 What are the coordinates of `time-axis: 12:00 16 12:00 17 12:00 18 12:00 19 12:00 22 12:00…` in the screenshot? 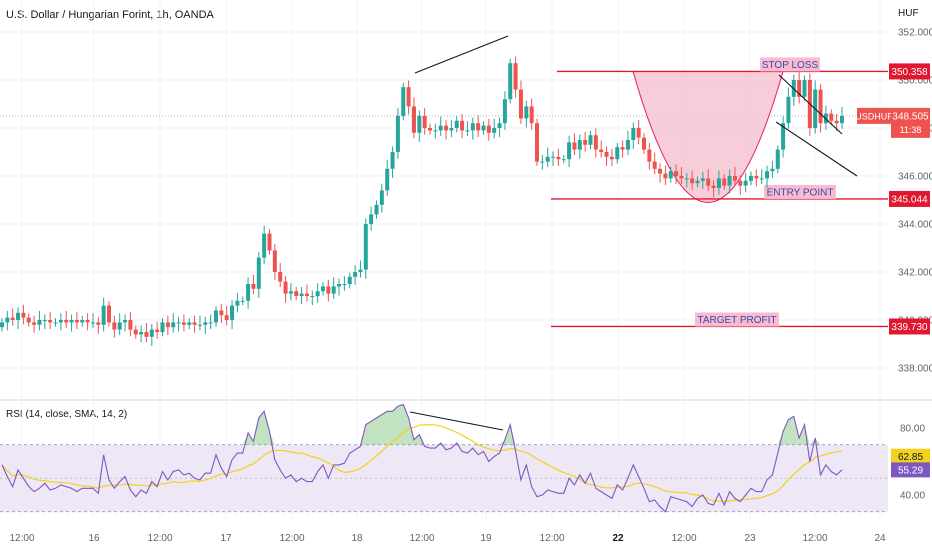 It's located at (447, 538).